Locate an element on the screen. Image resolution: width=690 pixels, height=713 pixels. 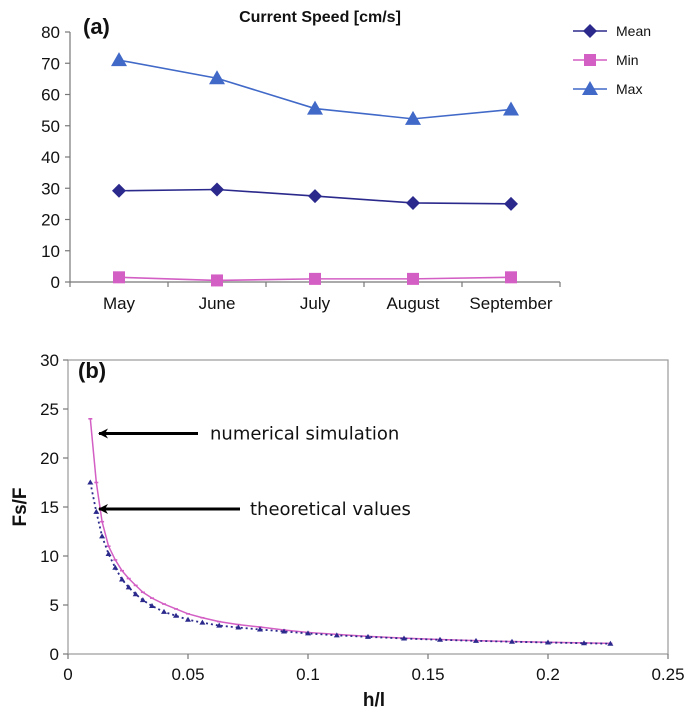
panel-a-x-ticks: May June July August September is located at coordinates (315, 297).